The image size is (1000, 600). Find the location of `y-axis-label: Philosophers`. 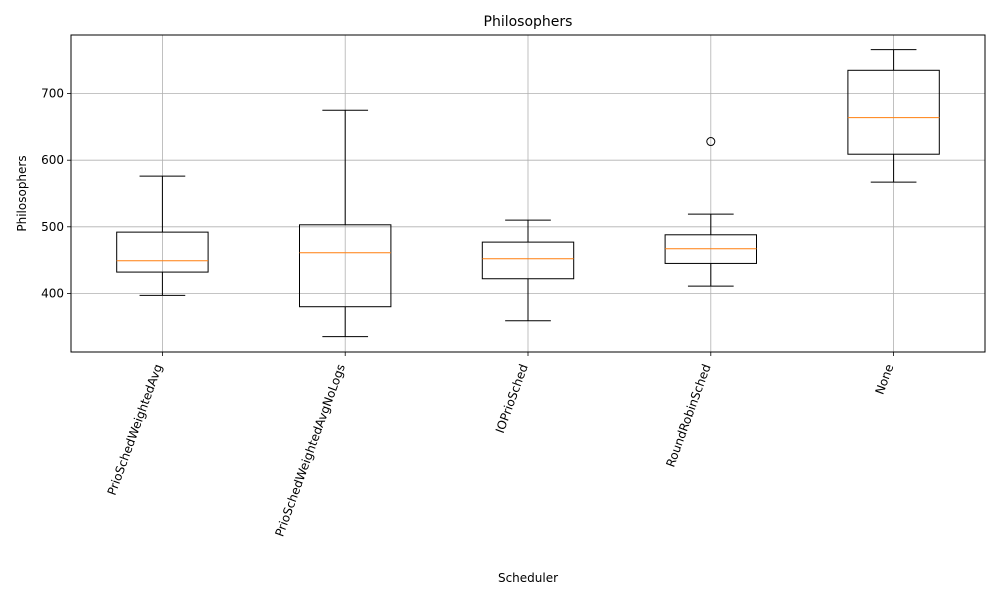

y-axis-label: Philosophers is located at coordinates (22, 193).